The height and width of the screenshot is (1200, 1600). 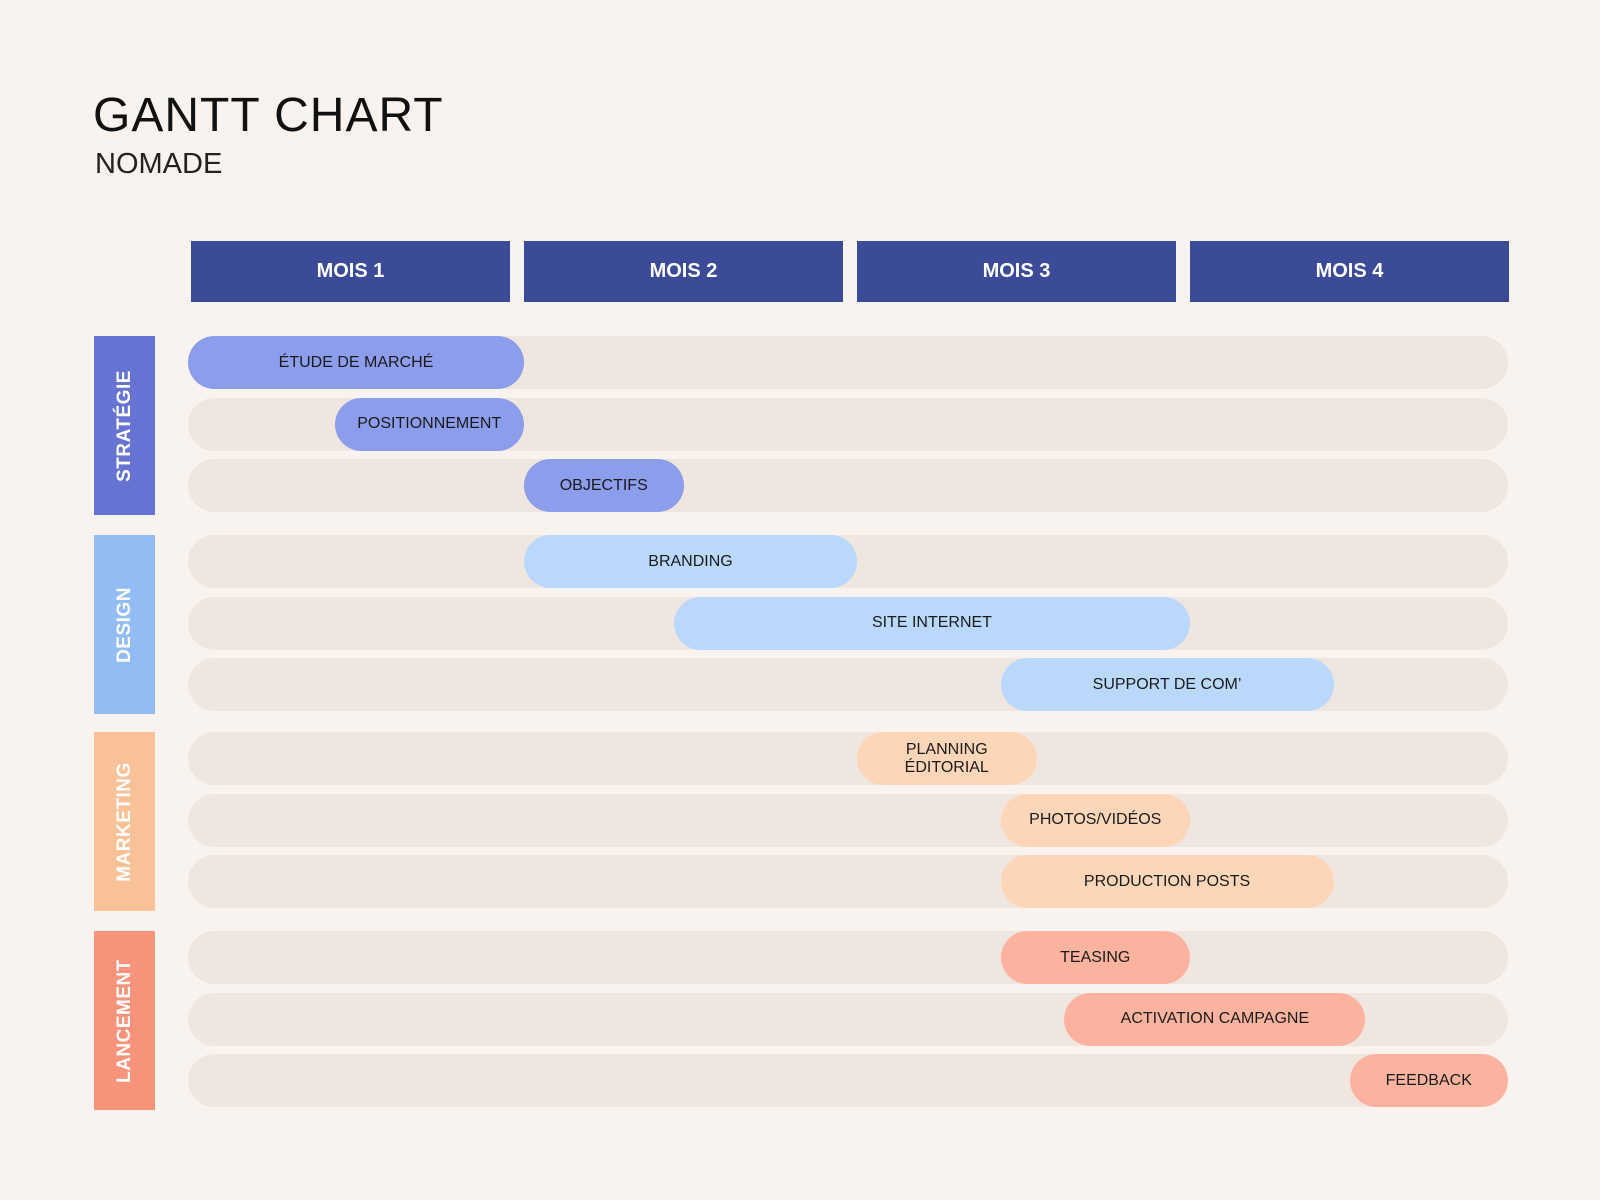 What do you see at coordinates (690, 561) in the screenshot?
I see `task-bar: BRANDING` at bounding box center [690, 561].